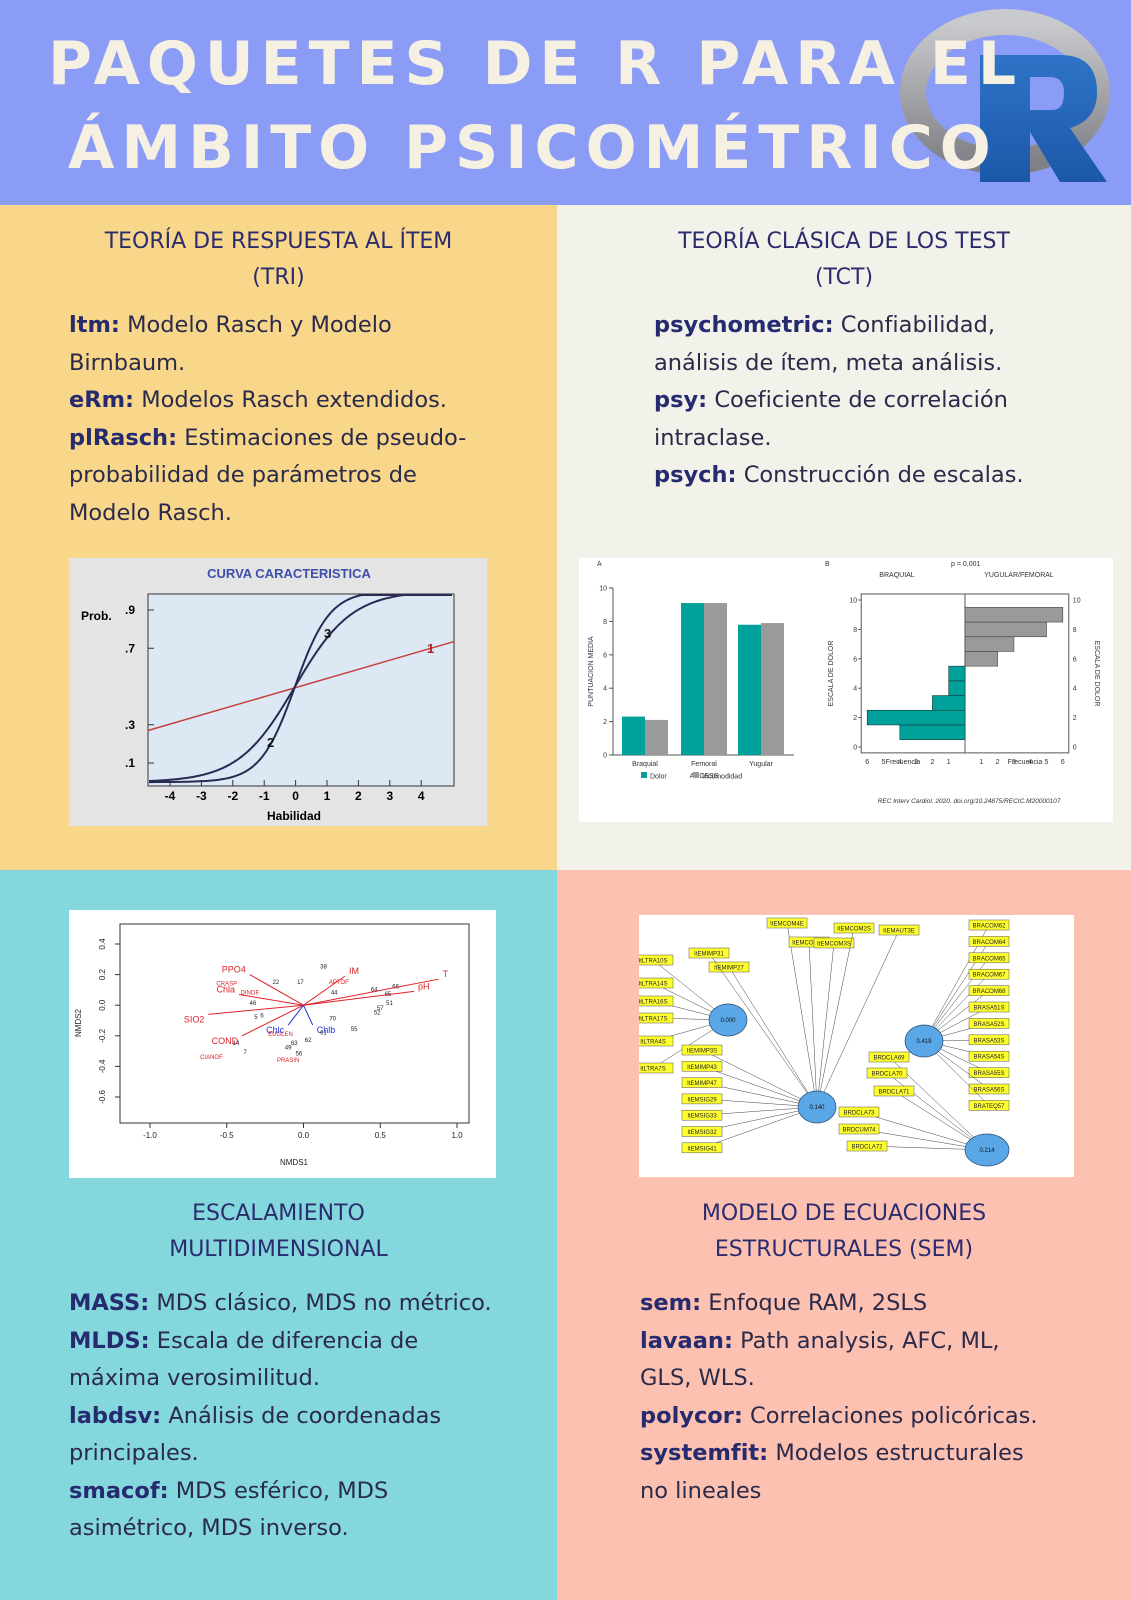 The width and height of the screenshot is (1131, 1600). What do you see at coordinates (130, 725) in the screenshot?
I see `y-tick-label: .3` at bounding box center [130, 725].